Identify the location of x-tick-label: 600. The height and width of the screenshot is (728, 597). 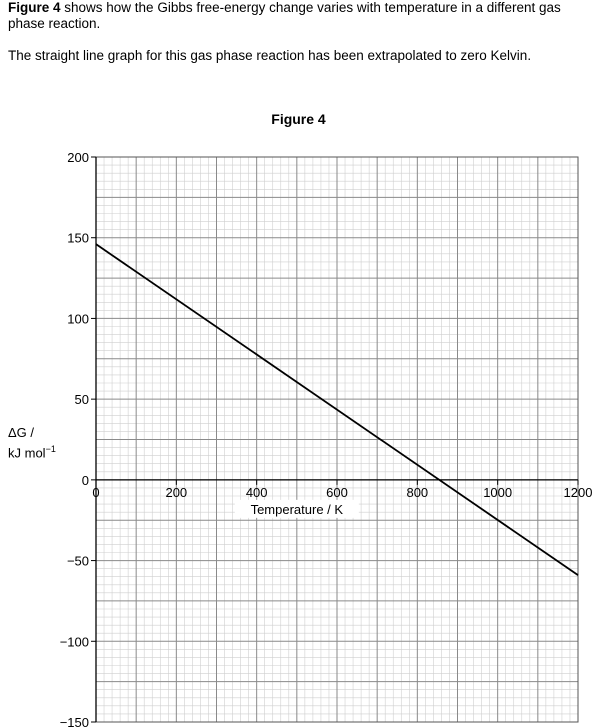
(337, 492).